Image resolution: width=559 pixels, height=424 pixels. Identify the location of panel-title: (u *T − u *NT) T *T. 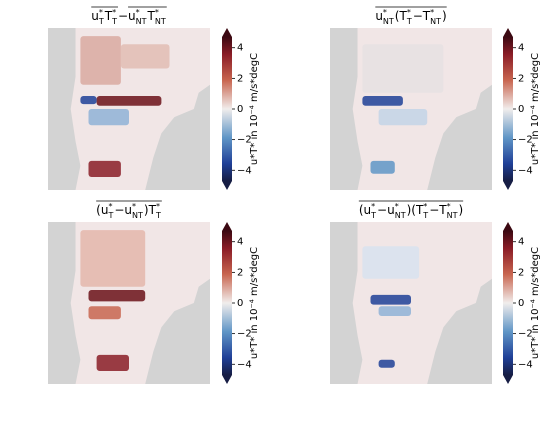
(129, 210).